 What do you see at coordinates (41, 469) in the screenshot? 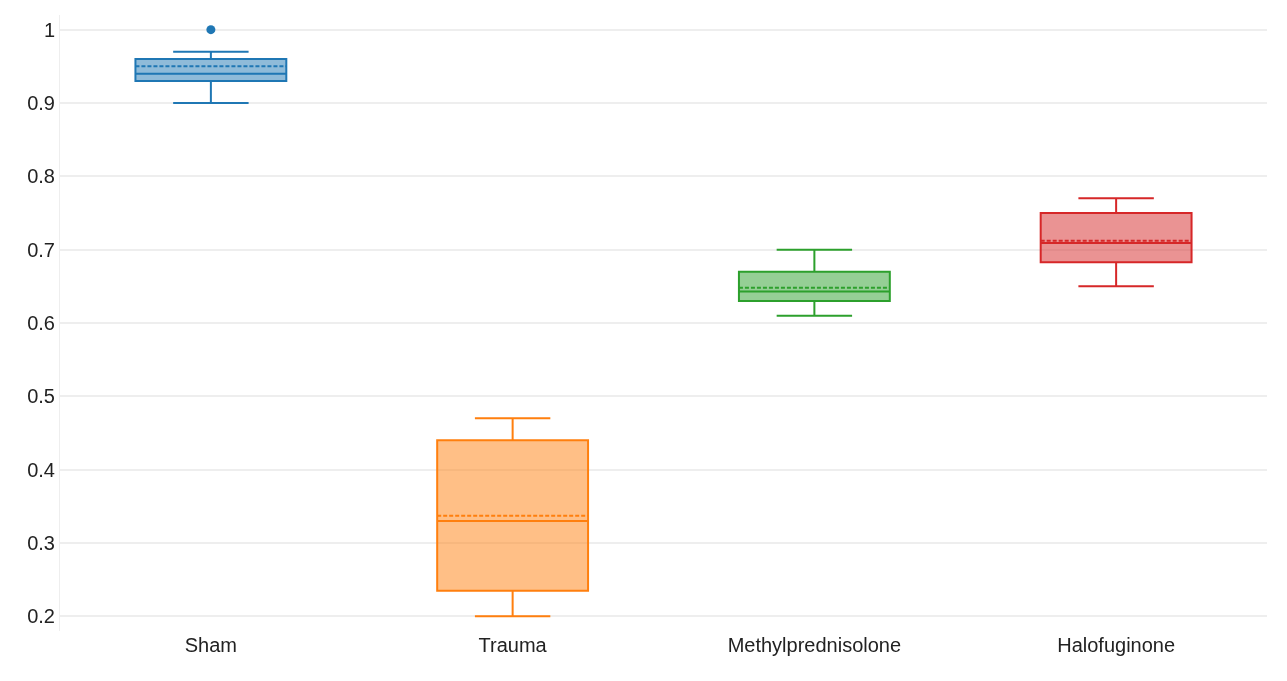
I see `y-tick-label: 0.4` at bounding box center [41, 469].